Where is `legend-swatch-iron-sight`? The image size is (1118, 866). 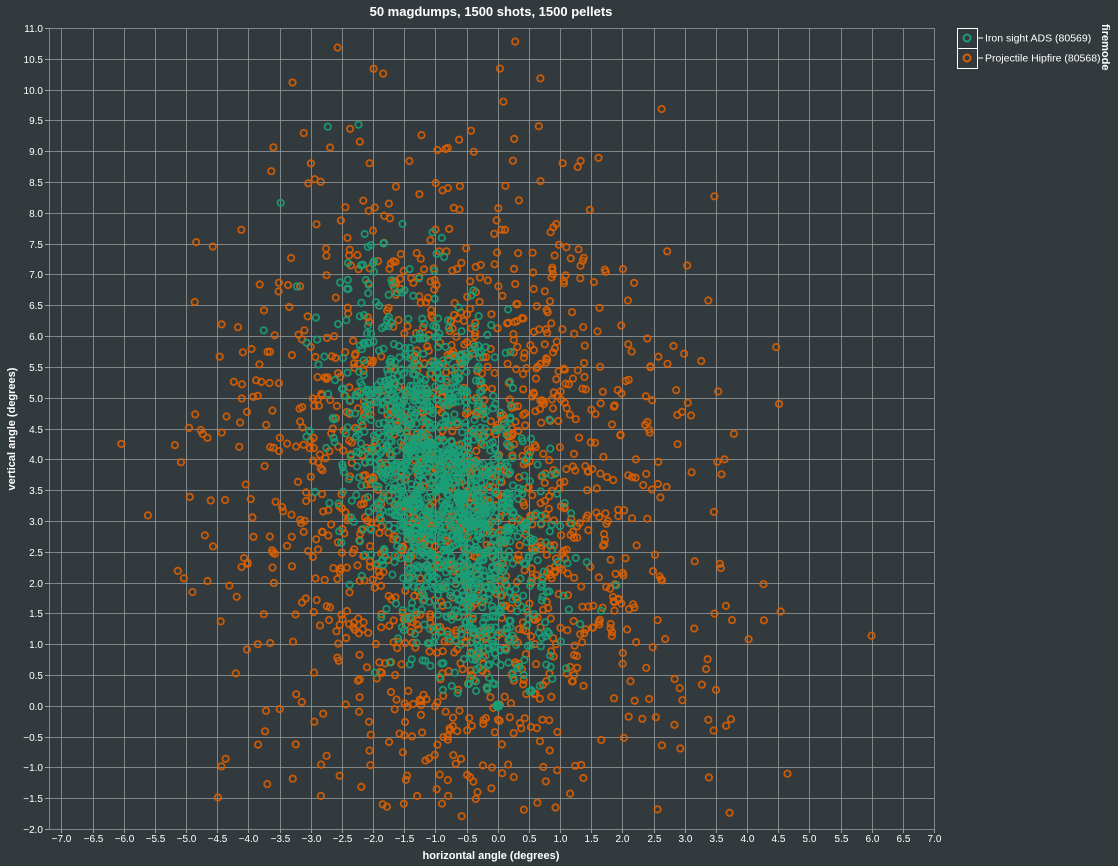
legend-swatch-iron-sight is located at coordinates (967, 38).